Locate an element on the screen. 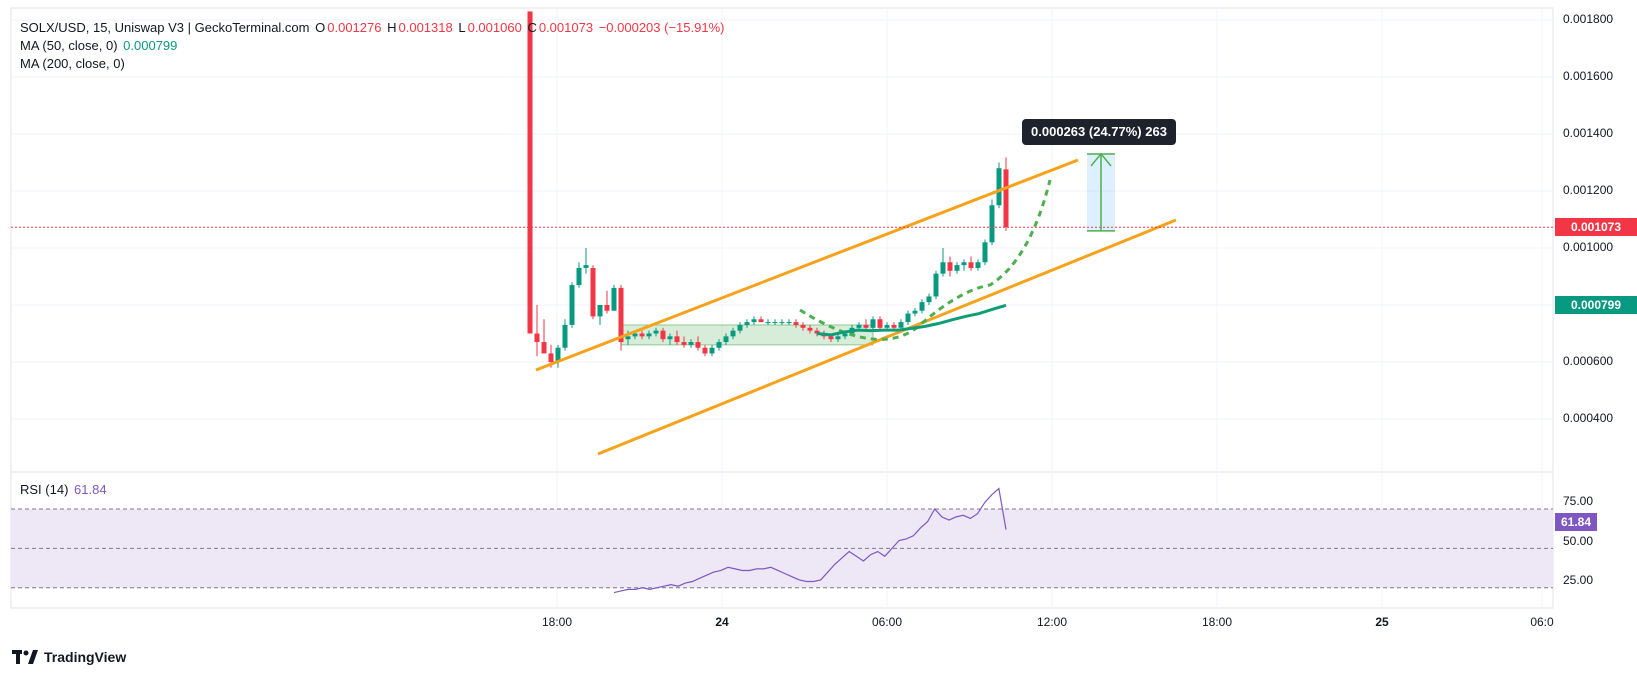 The width and height of the screenshot is (1637, 676). legend-change: −0.000203 (−15.91%) is located at coordinates (661, 27).